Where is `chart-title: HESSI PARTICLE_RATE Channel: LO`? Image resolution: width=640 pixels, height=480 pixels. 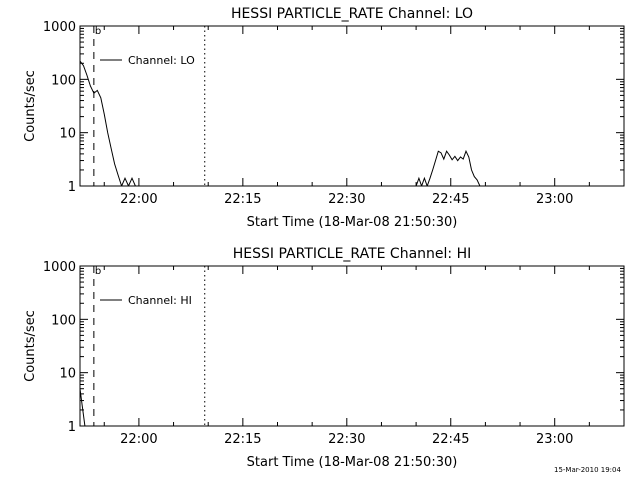
chart-title: HESSI PARTICLE_RATE Channel: LO is located at coordinates (352, 14).